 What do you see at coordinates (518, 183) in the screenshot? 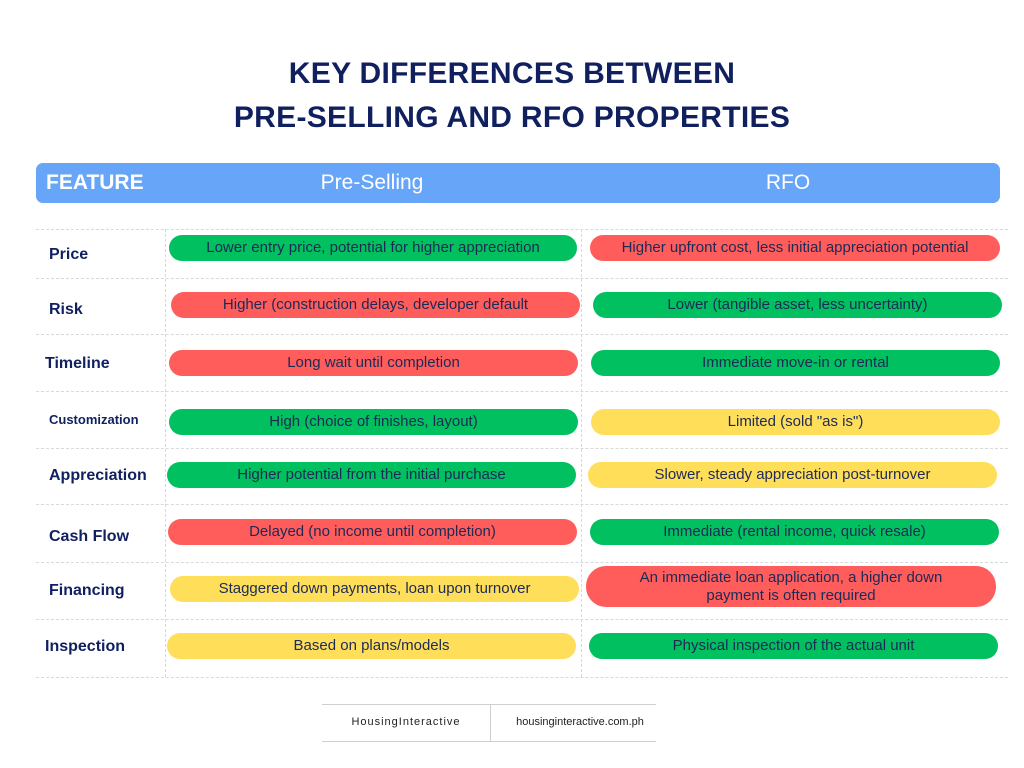
I see `table-header: FEATURE Pre-Selling RFO` at bounding box center [518, 183].